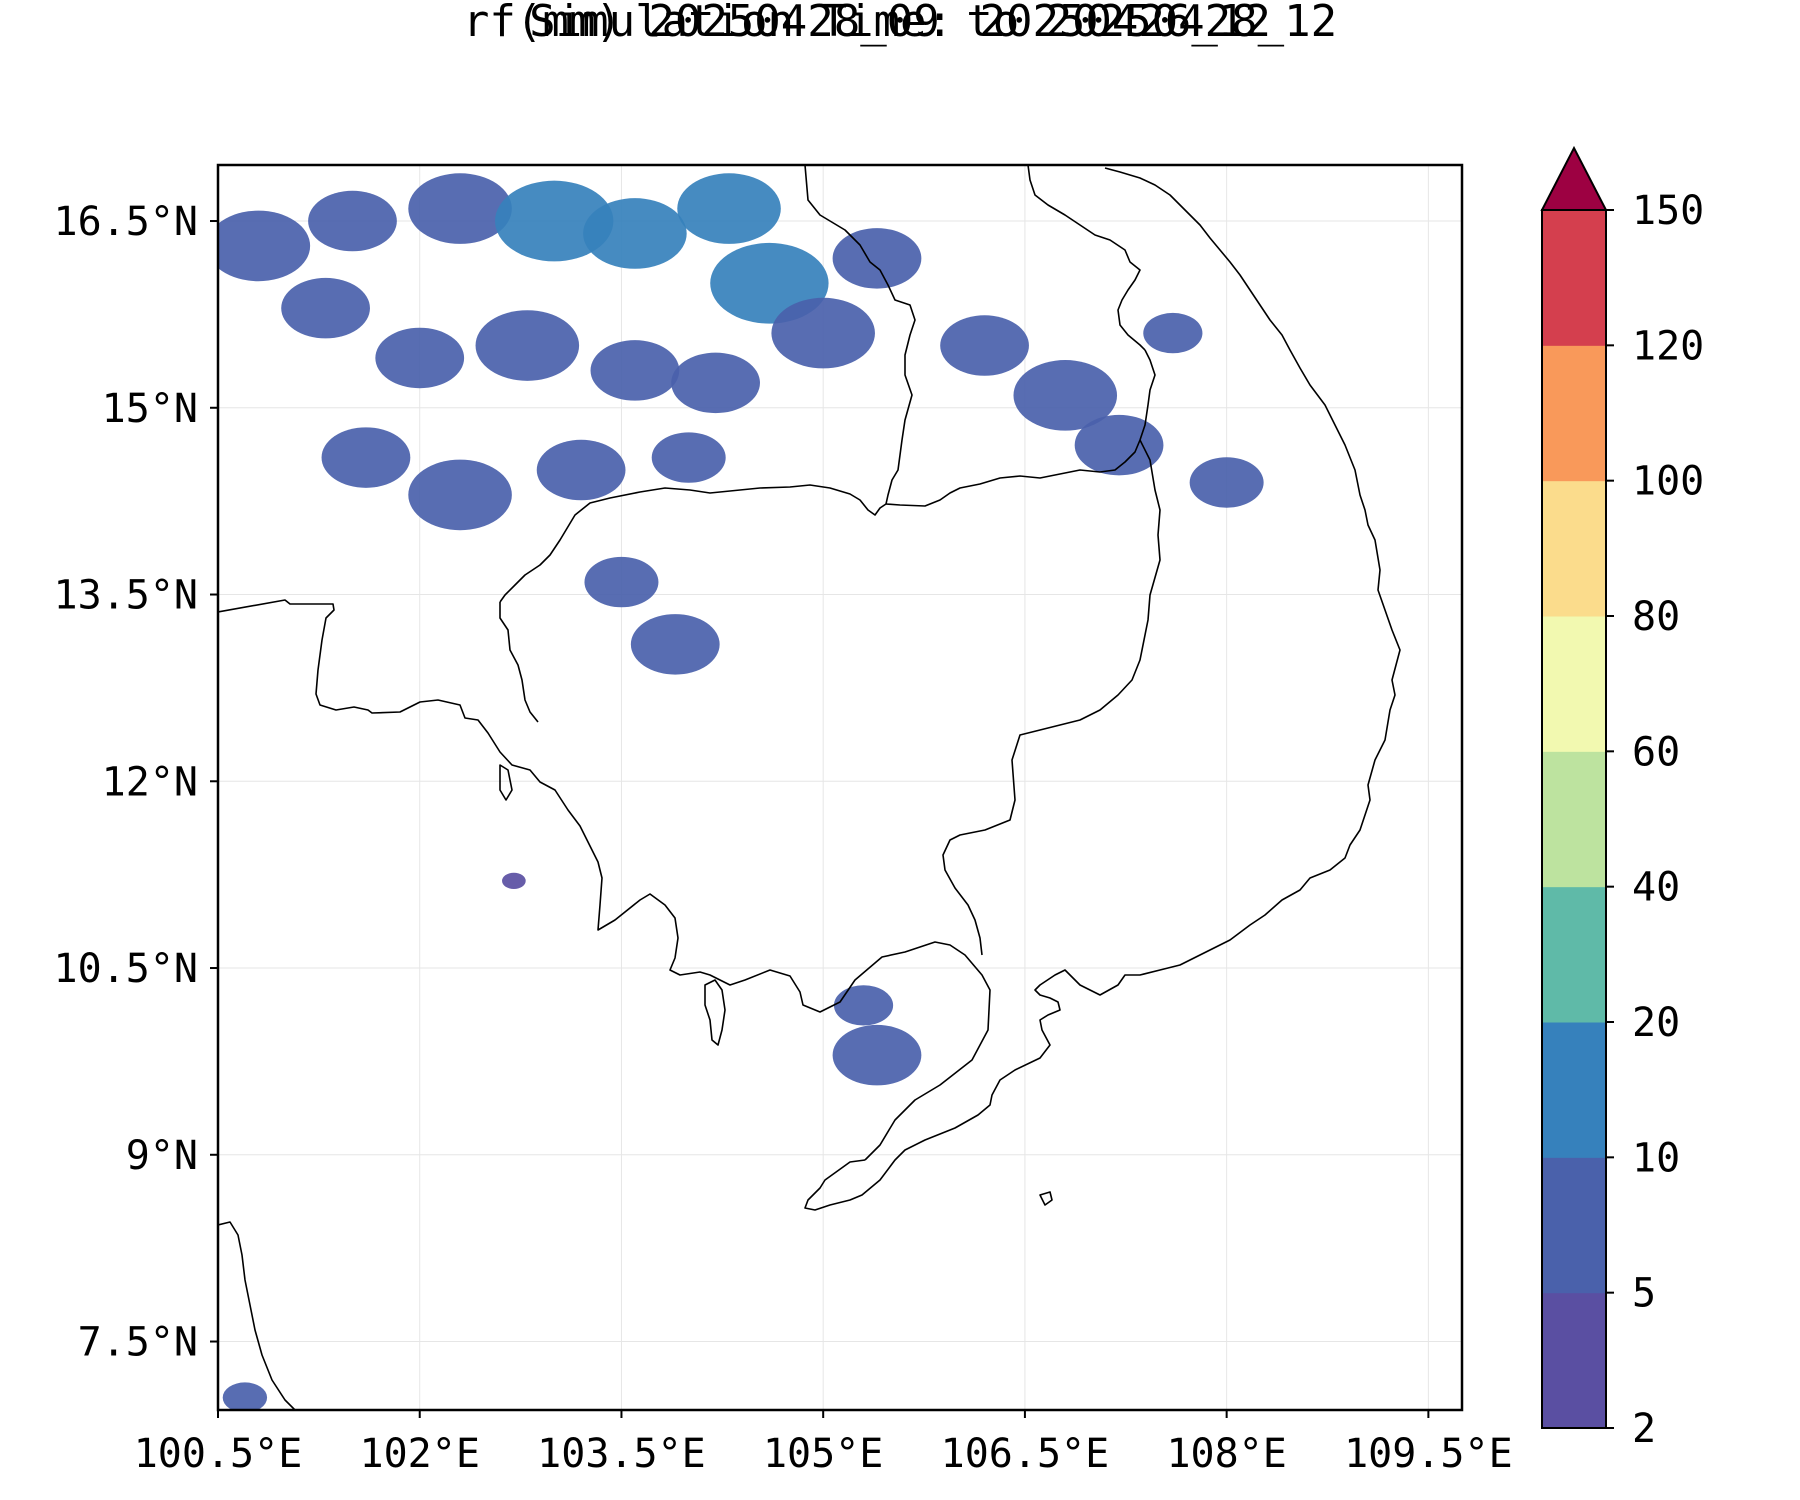 This screenshot has width=1800, height=1500. What do you see at coordinates (138, 1343) in the screenshot?
I see `y-tick-label: 7.5°N` at bounding box center [138, 1343].